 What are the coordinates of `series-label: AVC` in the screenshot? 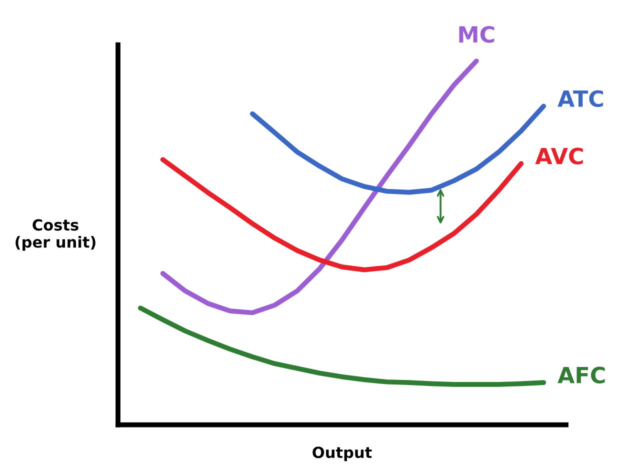 It's located at (559, 156).